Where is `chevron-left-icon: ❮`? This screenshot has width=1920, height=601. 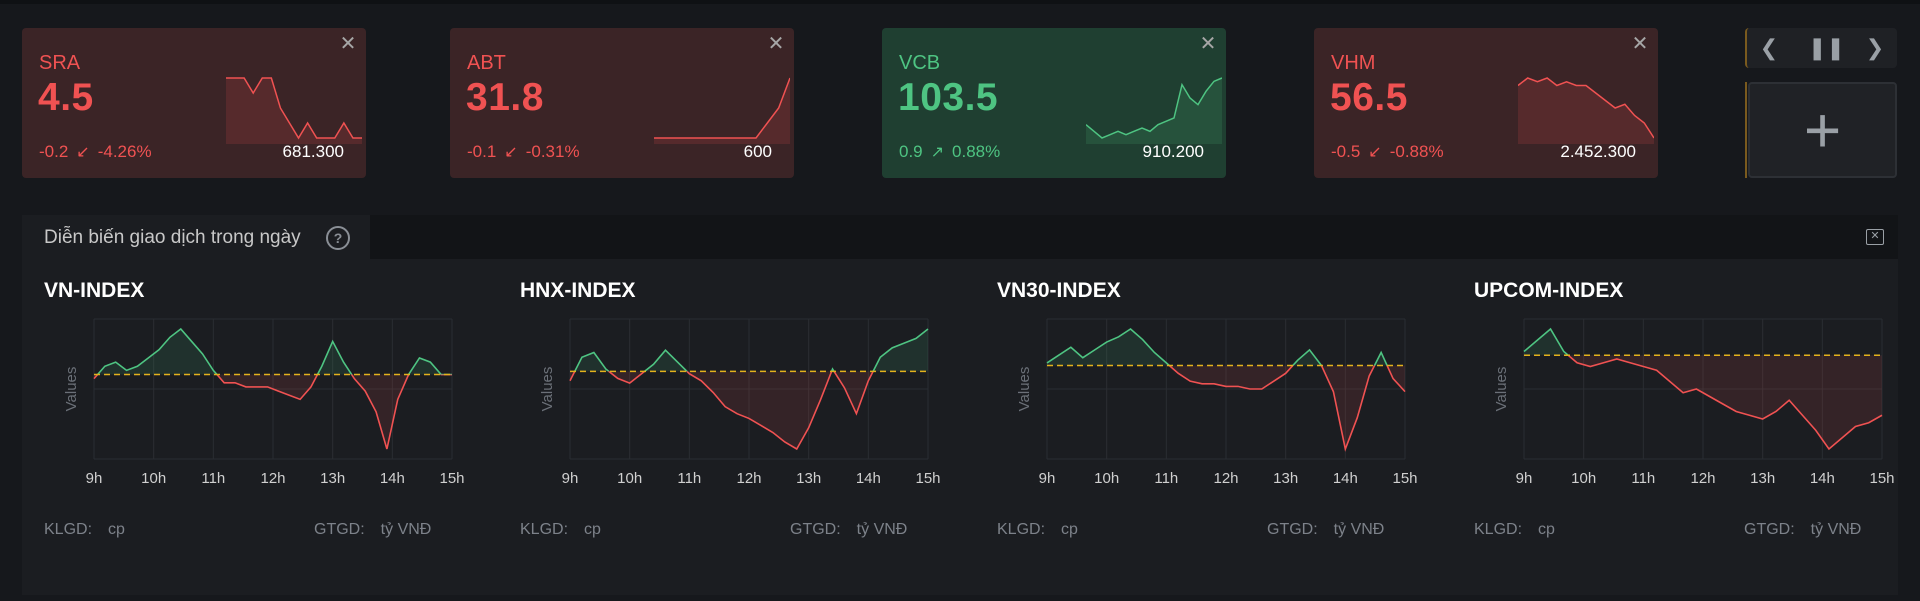 chevron-left-icon: ❮ is located at coordinates (1769, 47).